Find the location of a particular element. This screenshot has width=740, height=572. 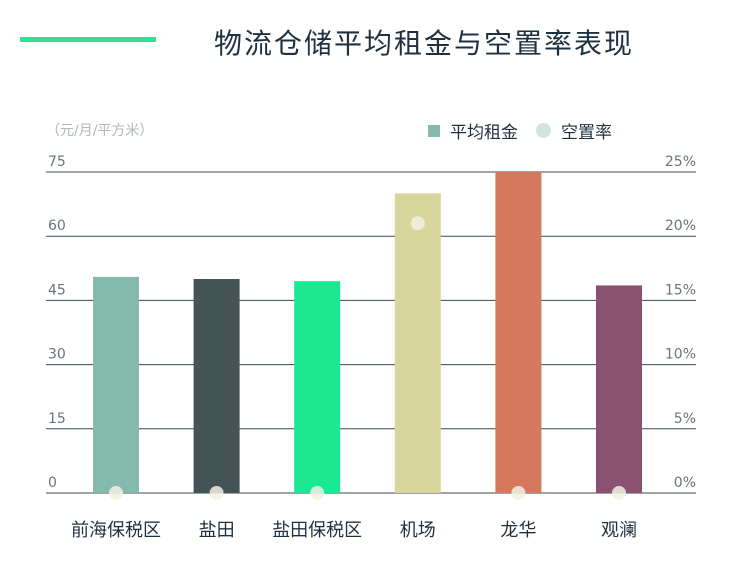

y-left-tick-label: 45 is located at coordinates (57, 290).